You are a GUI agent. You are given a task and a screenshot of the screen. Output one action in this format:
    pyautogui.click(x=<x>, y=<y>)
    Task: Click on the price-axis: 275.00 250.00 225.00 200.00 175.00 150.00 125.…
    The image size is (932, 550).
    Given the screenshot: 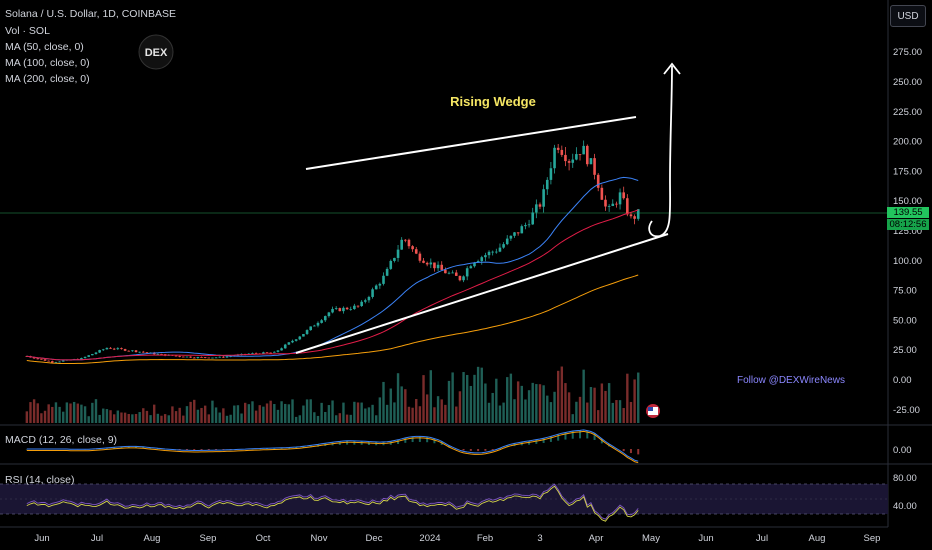 What is the action you would take?
    pyautogui.click(x=907, y=231)
    